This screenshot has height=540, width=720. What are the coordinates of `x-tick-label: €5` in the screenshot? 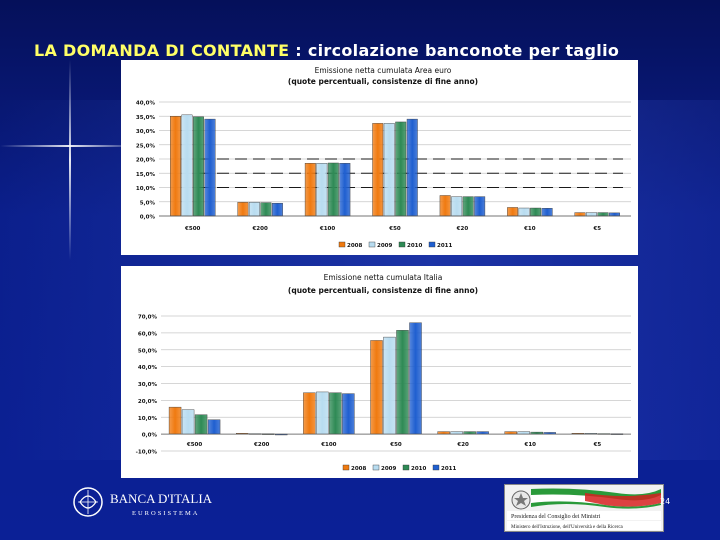 It's located at (597, 445).